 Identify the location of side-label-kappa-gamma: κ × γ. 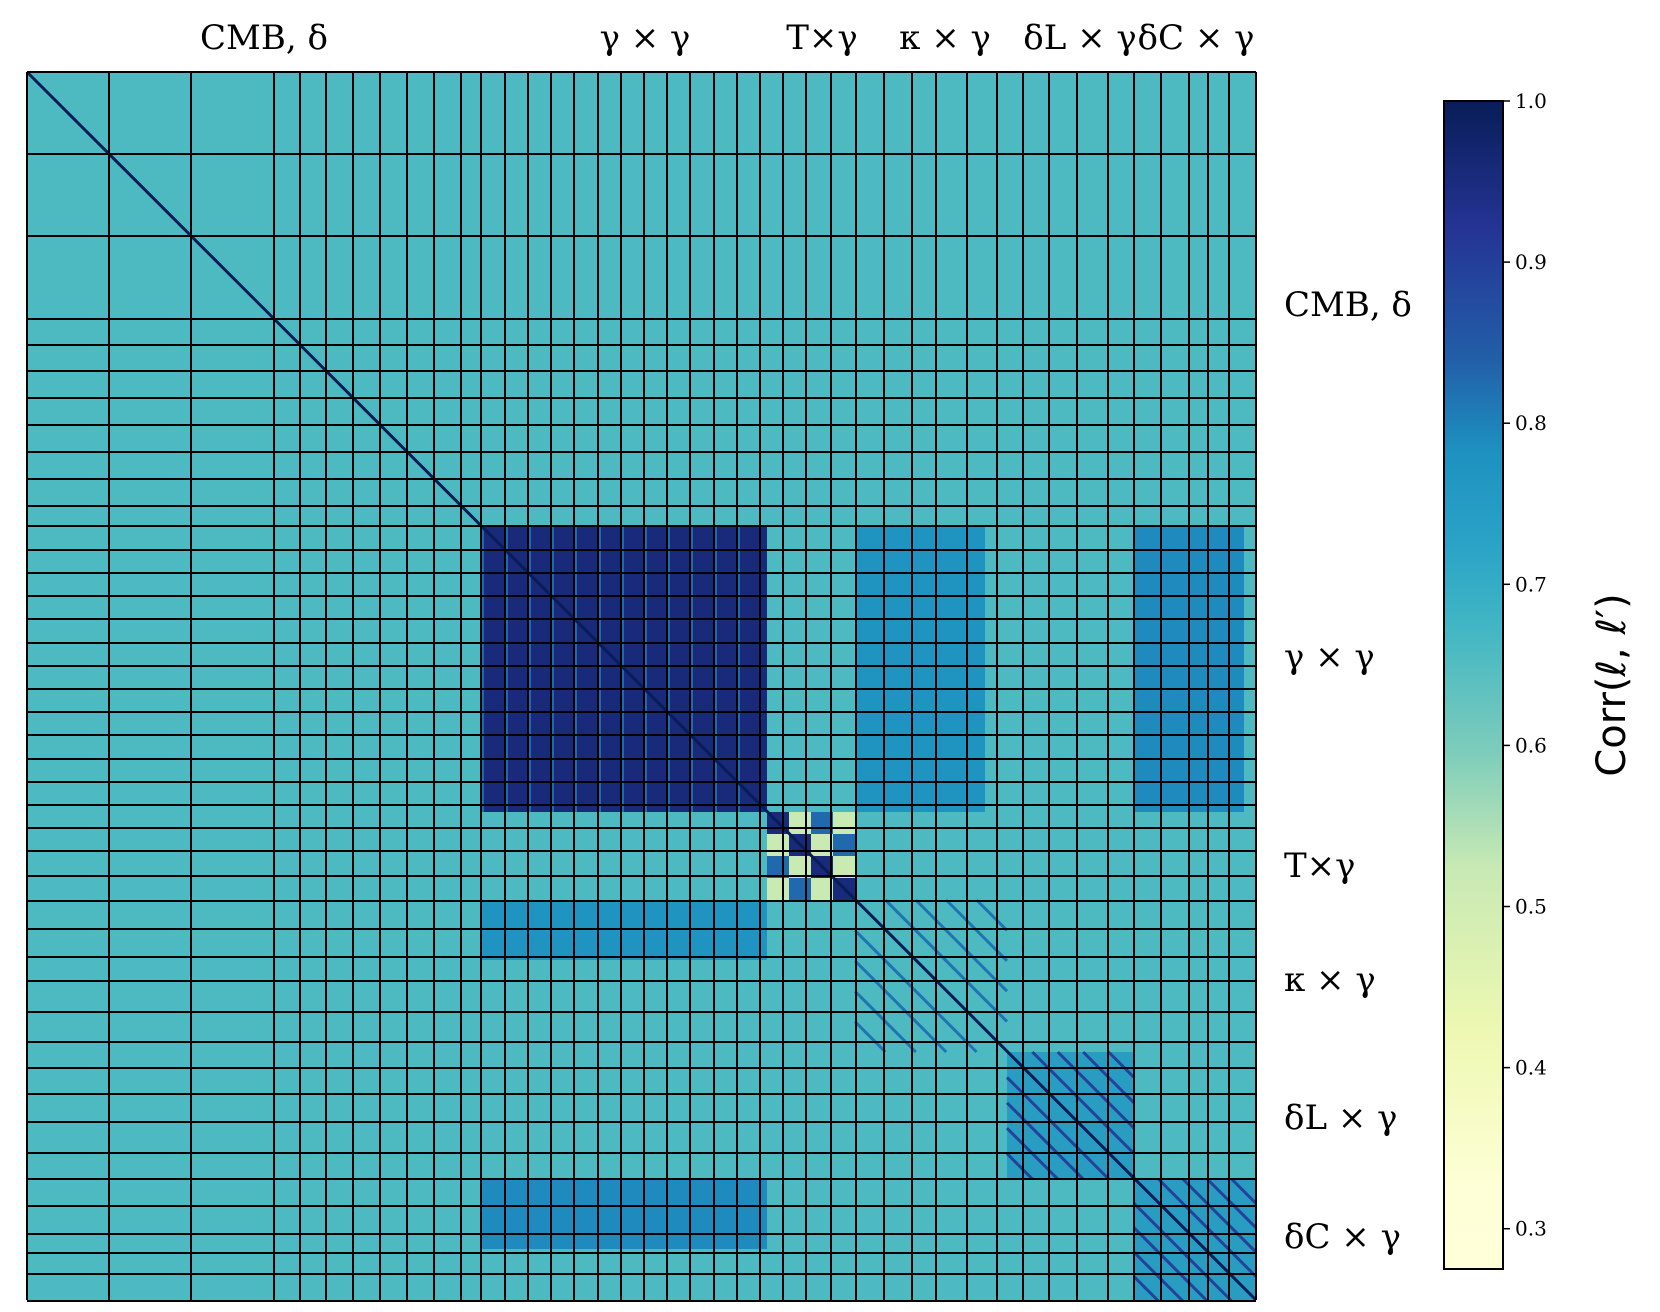
(1330, 980).